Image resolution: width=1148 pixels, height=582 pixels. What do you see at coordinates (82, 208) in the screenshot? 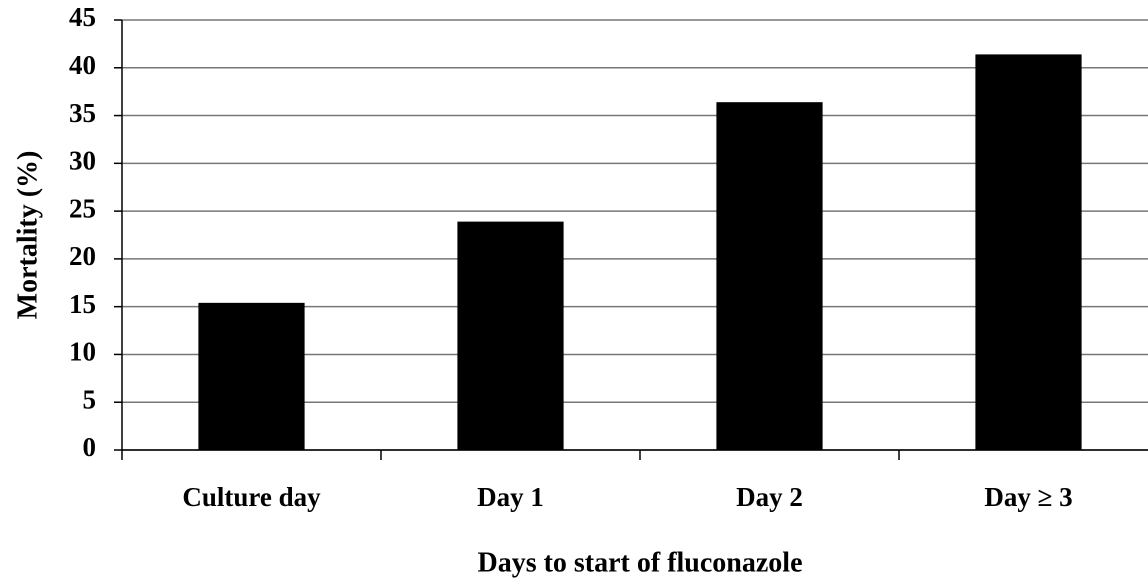
I see `y-tick-label: 25` at bounding box center [82, 208].